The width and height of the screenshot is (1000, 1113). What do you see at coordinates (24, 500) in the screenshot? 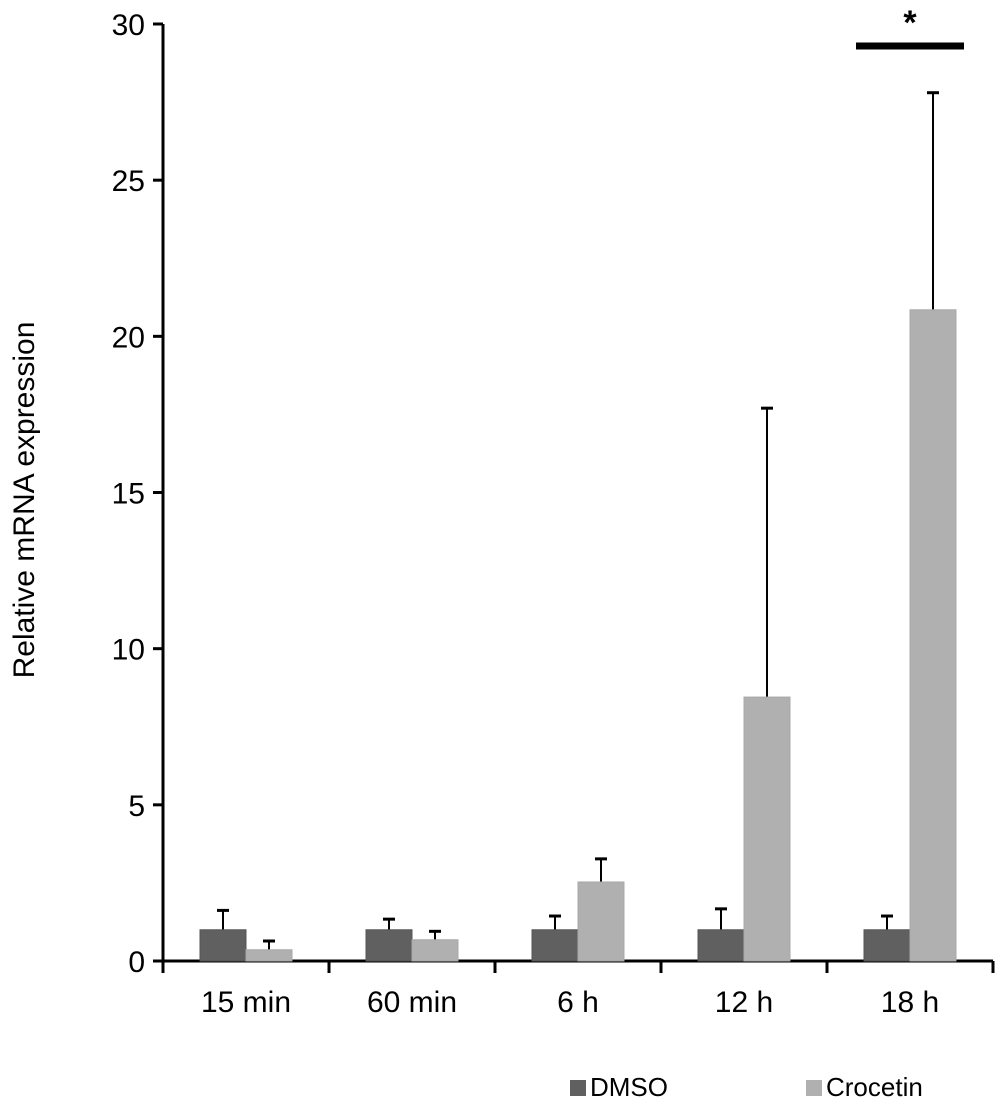
I see `y-axis-label: Relative mRNA expression` at bounding box center [24, 500].